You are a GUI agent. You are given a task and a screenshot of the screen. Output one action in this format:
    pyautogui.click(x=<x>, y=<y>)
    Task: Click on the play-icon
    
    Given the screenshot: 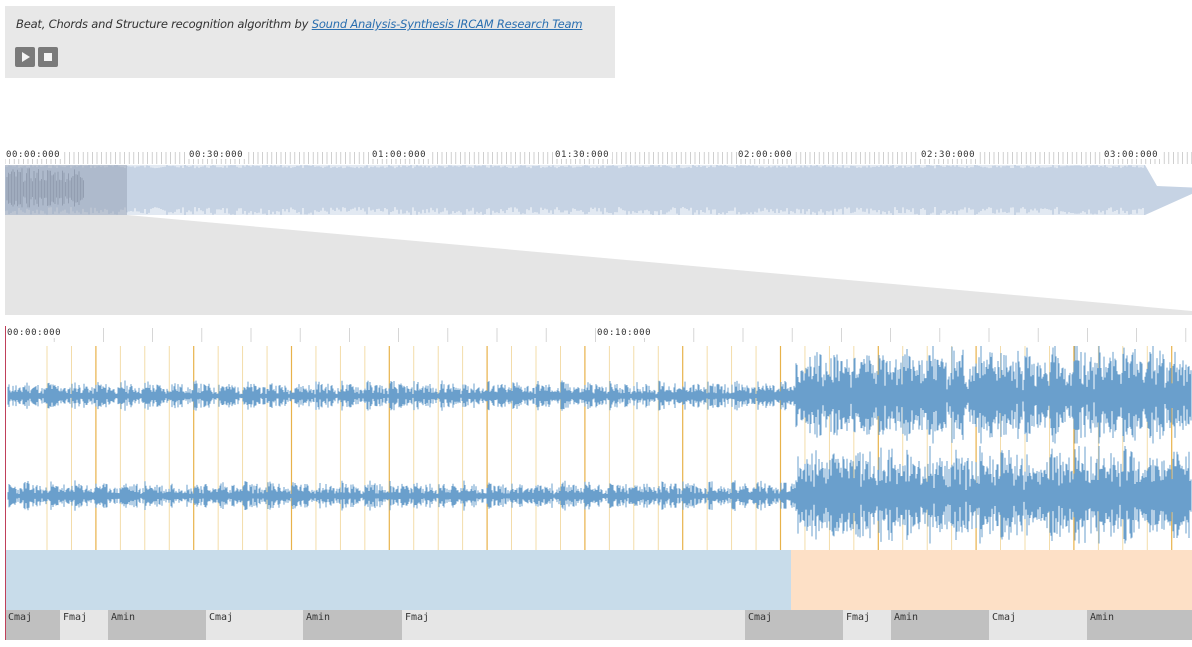 What is the action you would take?
    pyautogui.click(x=26, y=57)
    